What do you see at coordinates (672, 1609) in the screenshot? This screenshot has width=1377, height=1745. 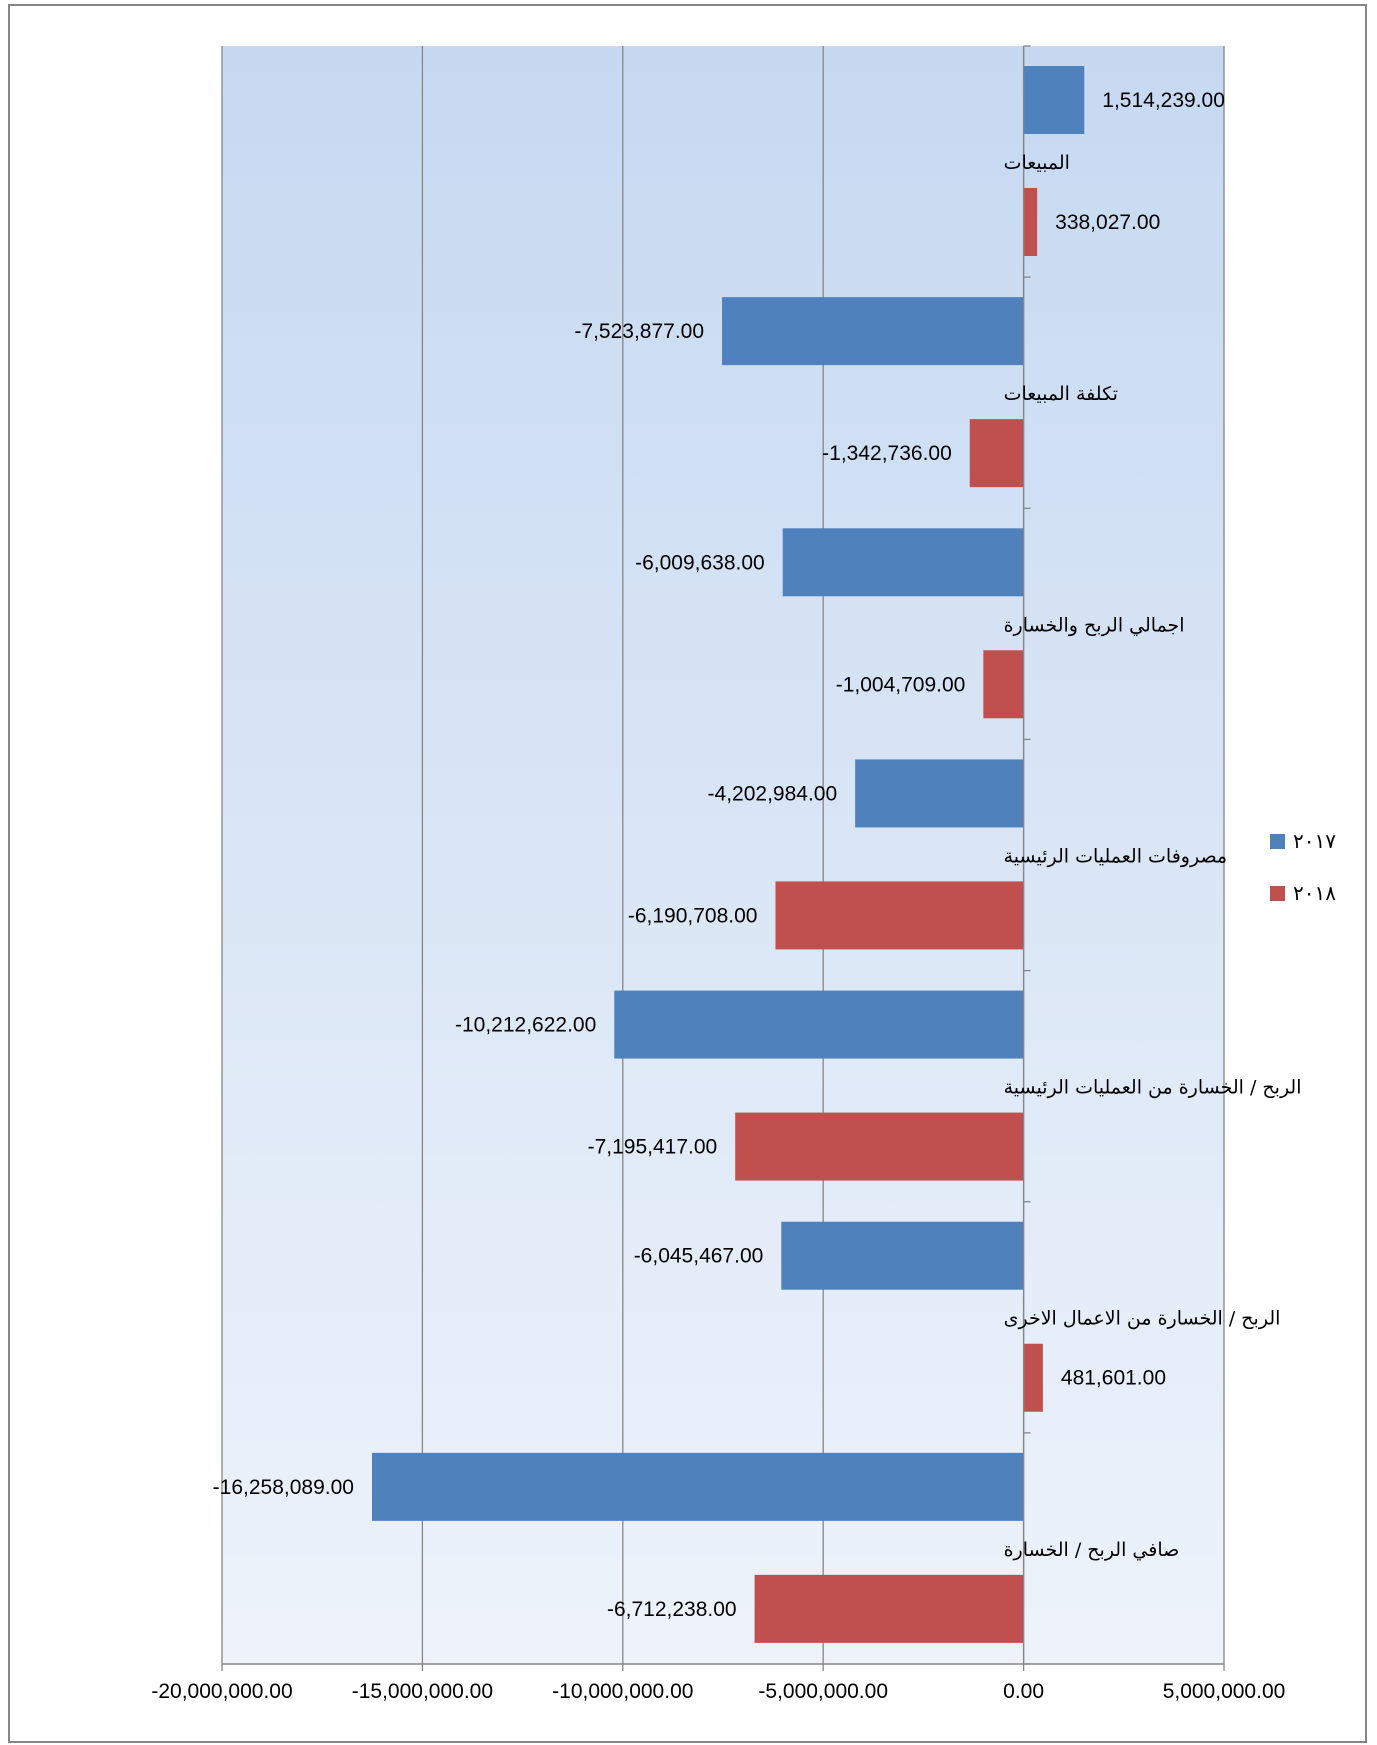 I see `data-label-2018-6: -6,712,238.00` at bounding box center [672, 1609].